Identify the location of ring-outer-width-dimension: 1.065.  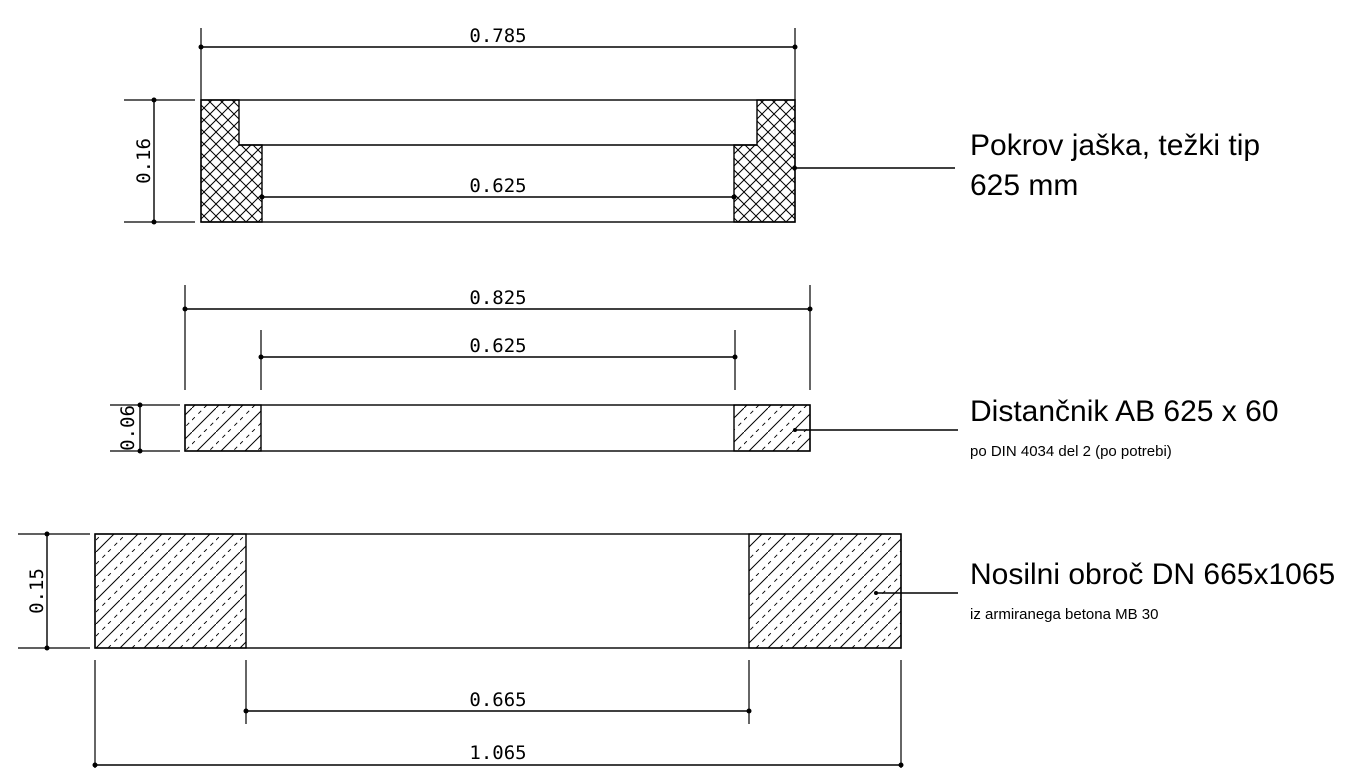
(498, 714).